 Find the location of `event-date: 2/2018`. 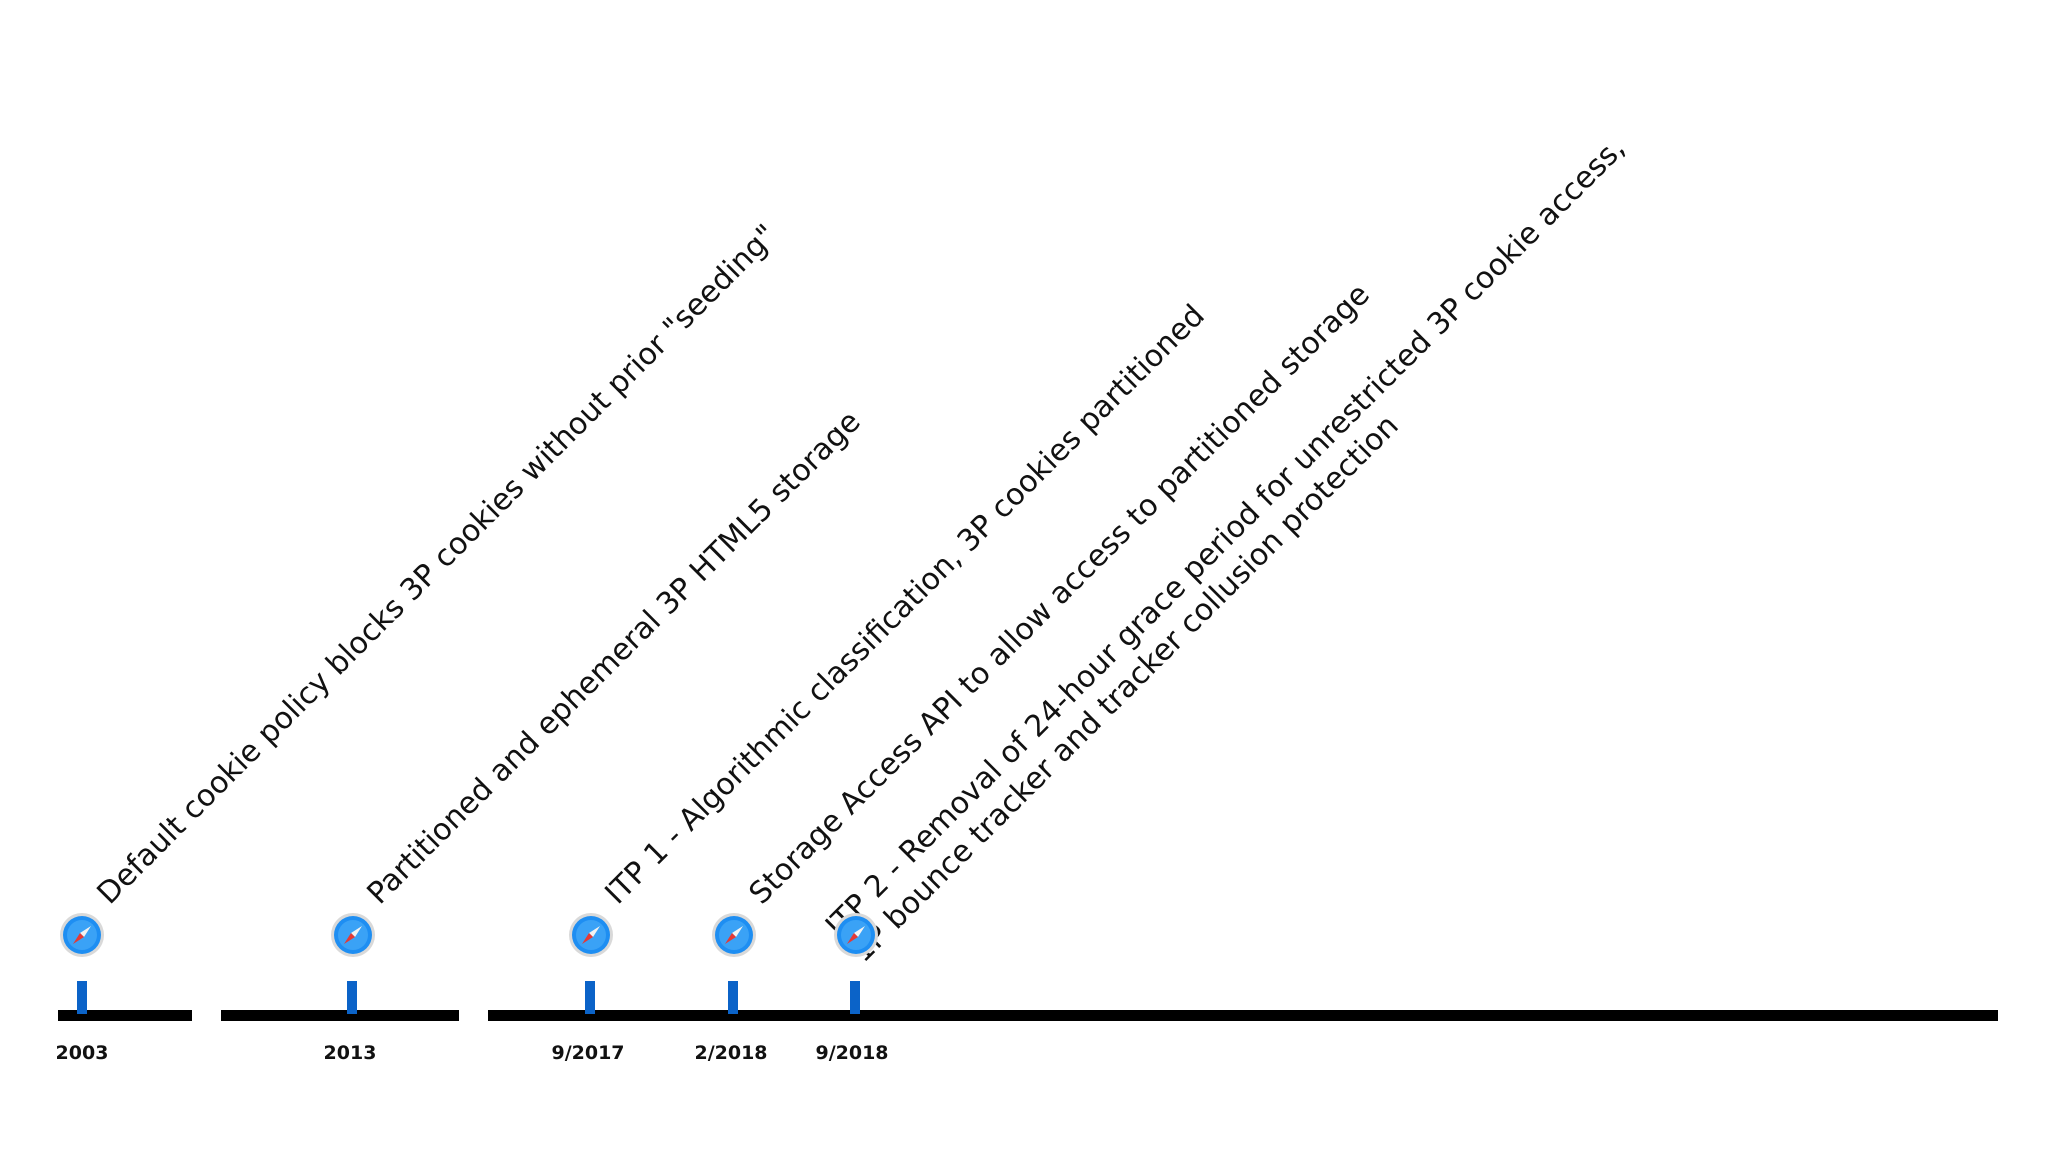

event-date: 2/2018 is located at coordinates (731, 1053).